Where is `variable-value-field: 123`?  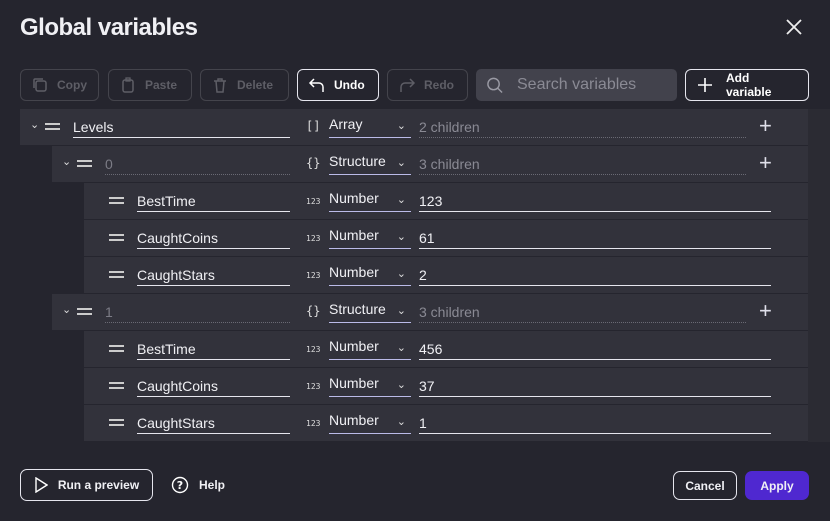
variable-value-field: 123 is located at coordinates (595, 201).